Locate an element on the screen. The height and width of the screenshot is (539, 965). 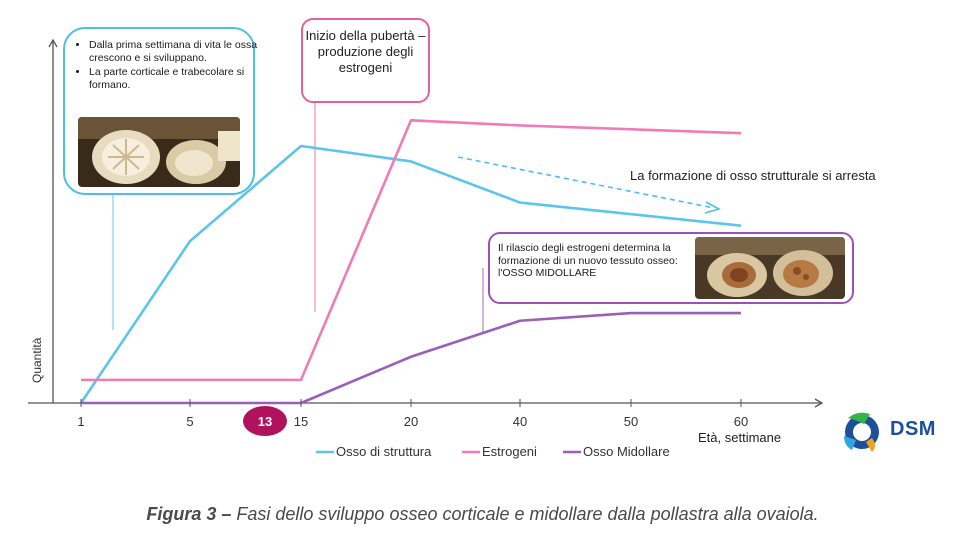
x-ticks: 1 5 13 15 20 40 50 60 is located at coordinates (412, 417).